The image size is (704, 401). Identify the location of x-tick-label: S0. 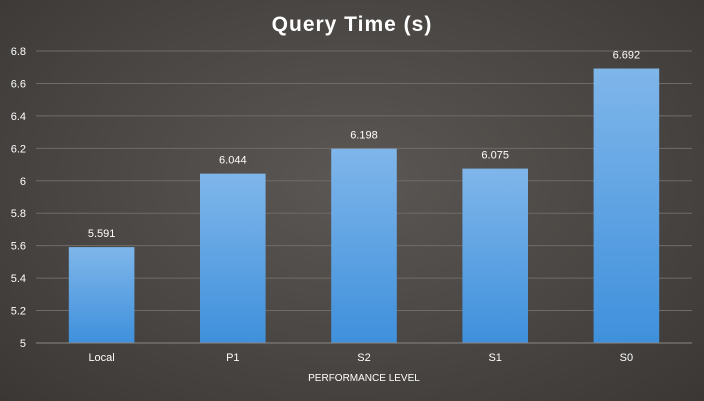
(626, 358).